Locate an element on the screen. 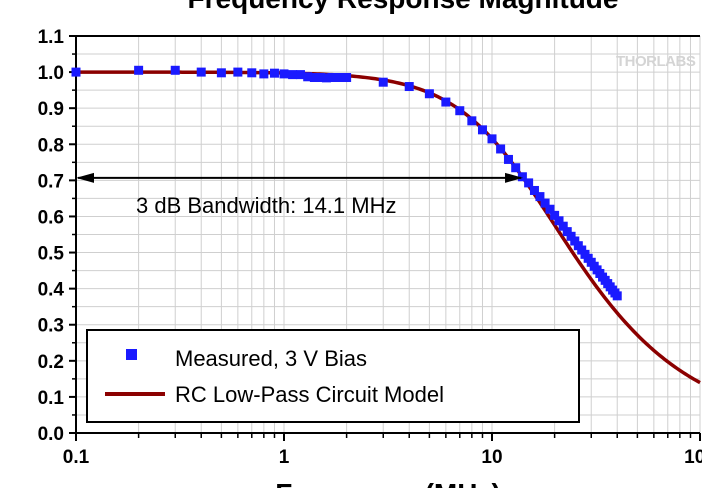 The image size is (702, 488). y-tick-label: 0.2 is located at coordinates (51, 362).